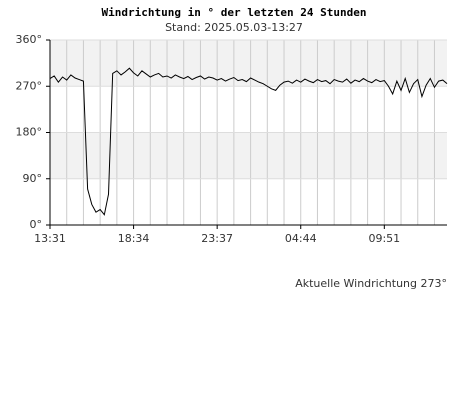 This screenshot has height=415, width=468. What do you see at coordinates (33, 178) in the screenshot?
I see `y-tick-label: 90°` at bounding box center [33, 178].